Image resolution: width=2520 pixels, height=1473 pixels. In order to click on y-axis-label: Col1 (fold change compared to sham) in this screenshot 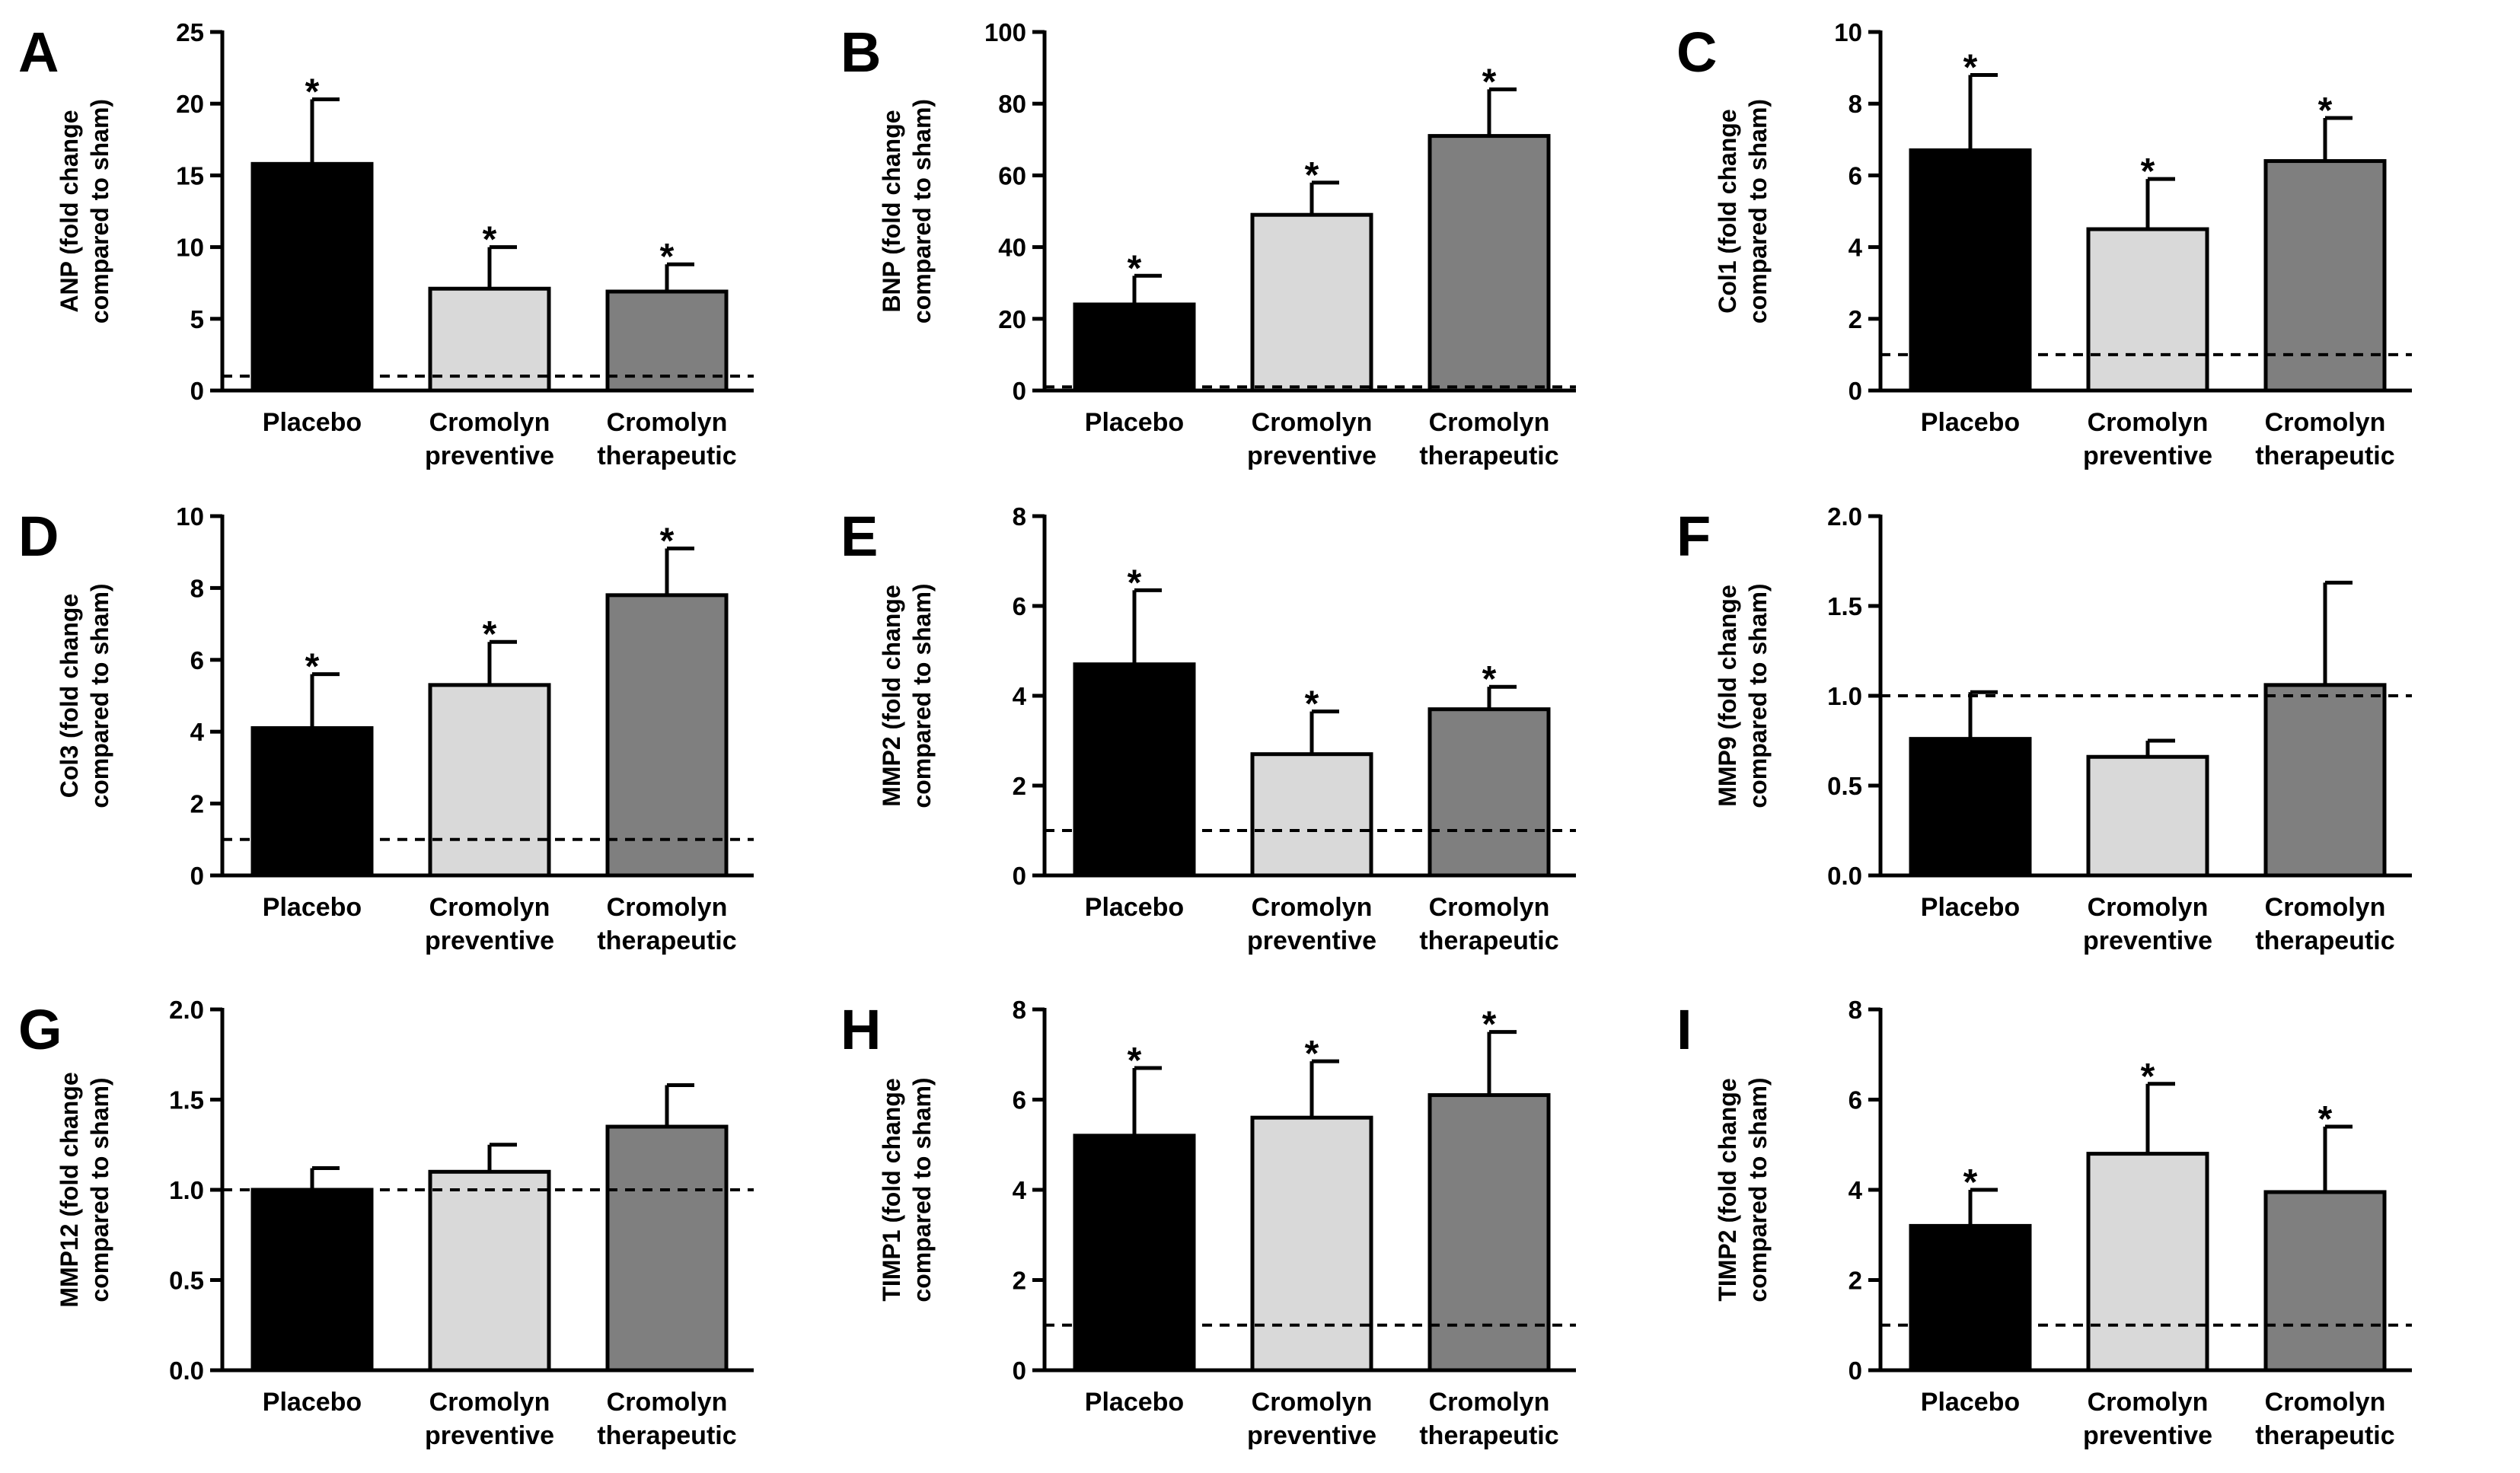, I will do `click(1743, 212)`.